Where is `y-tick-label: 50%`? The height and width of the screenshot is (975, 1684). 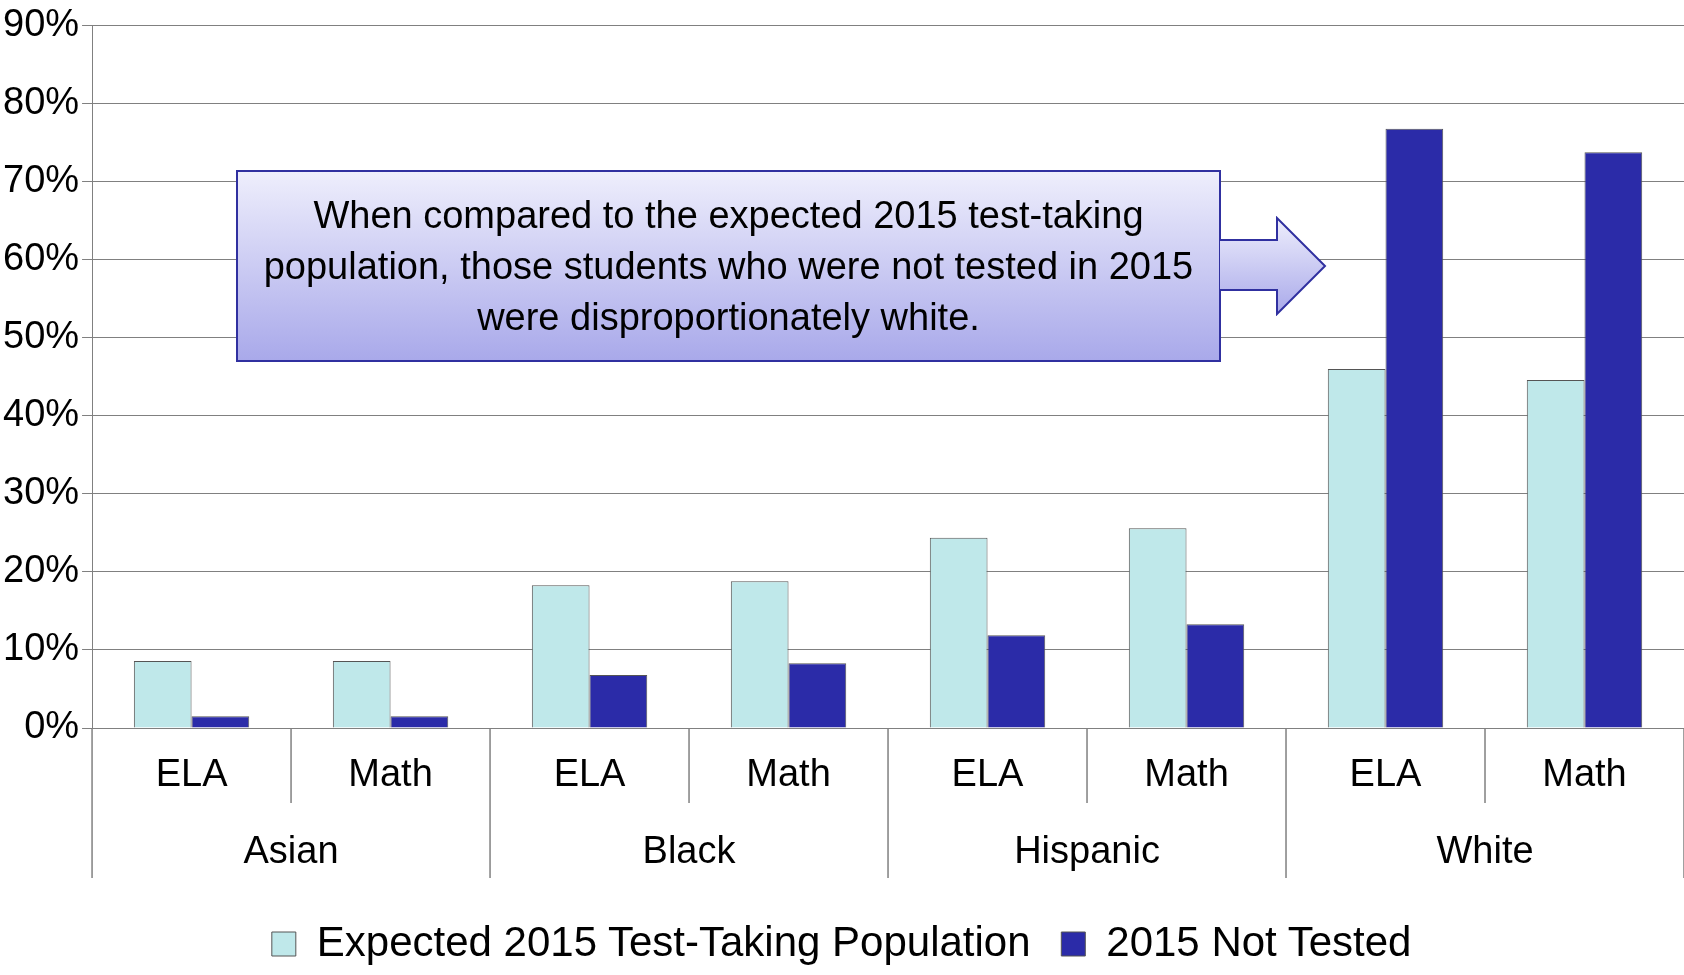
y-tick-label: 50% is located at coordinates (41, 335).